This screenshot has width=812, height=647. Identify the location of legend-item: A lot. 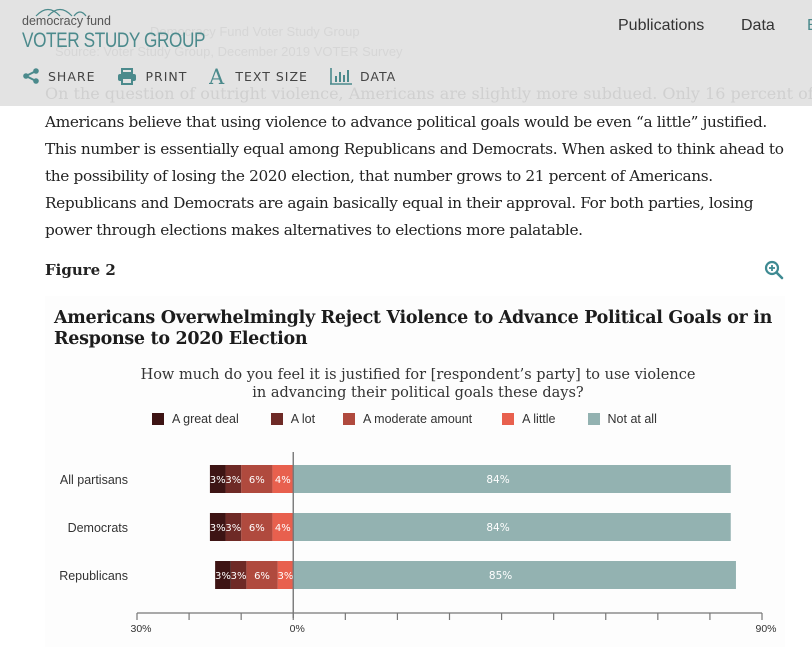
(293, 419).